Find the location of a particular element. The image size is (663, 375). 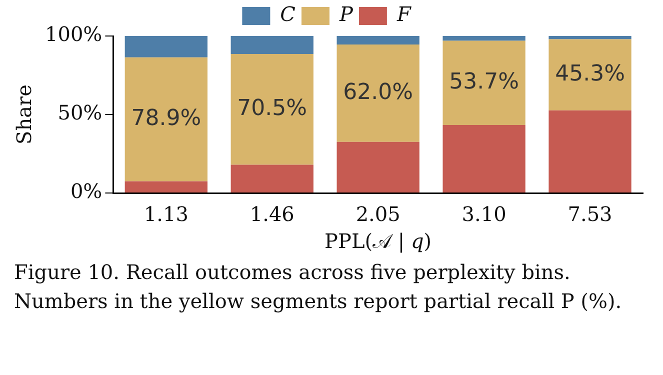

legend-label: F is located at coordinates (404, 14).